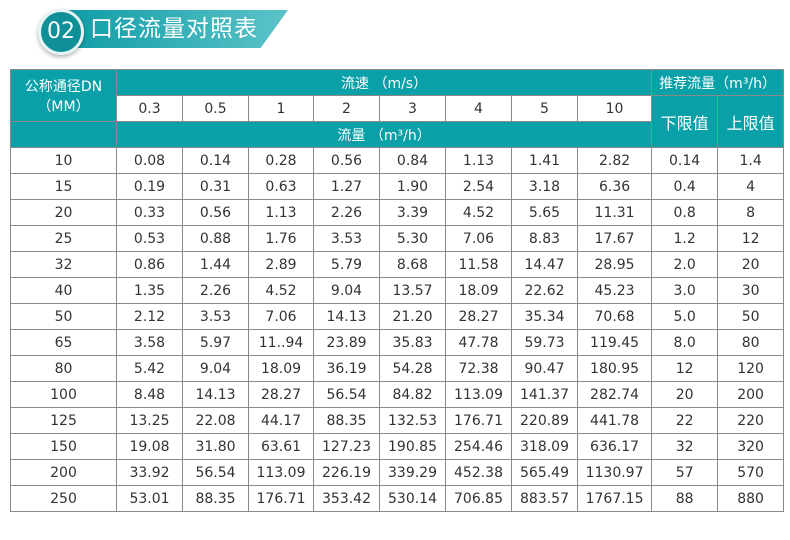 This screenshot has height=540, width=790. I want to click on flow-cell: 0.08, so click(149, 160).